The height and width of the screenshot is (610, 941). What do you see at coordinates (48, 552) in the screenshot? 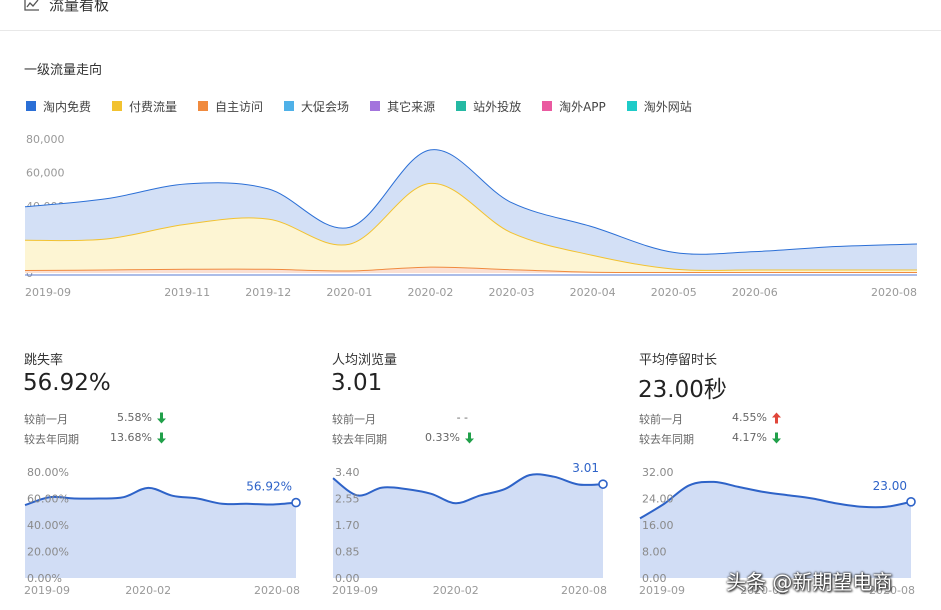
I see `y-tick-label: 20.00%` at bounding box center [48, 552].